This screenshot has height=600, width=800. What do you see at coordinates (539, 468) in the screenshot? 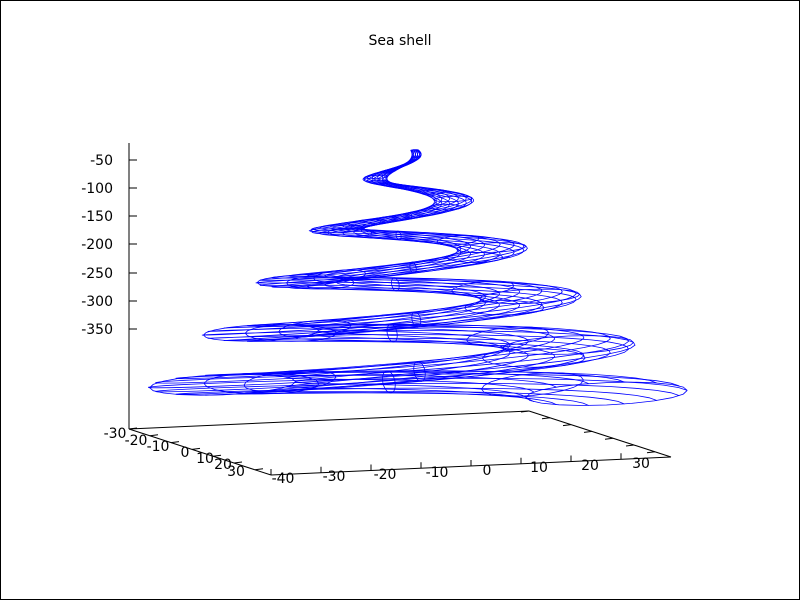
I see `x-tick-label: 10` at bounding box center [539, 468].